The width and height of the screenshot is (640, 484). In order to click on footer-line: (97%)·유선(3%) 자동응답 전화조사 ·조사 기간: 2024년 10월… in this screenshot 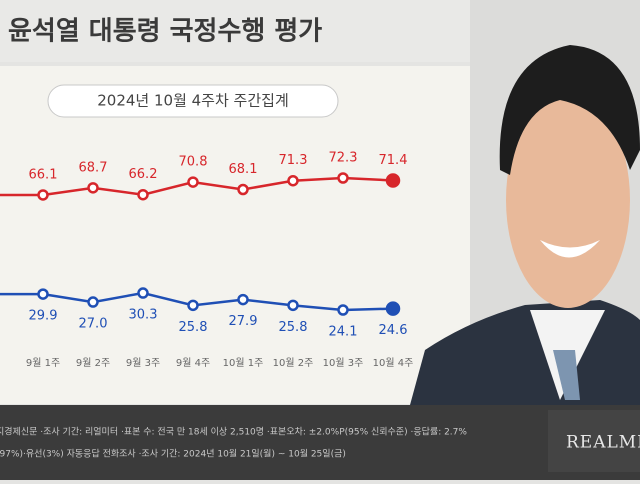, I will do `click(173, 454)`.